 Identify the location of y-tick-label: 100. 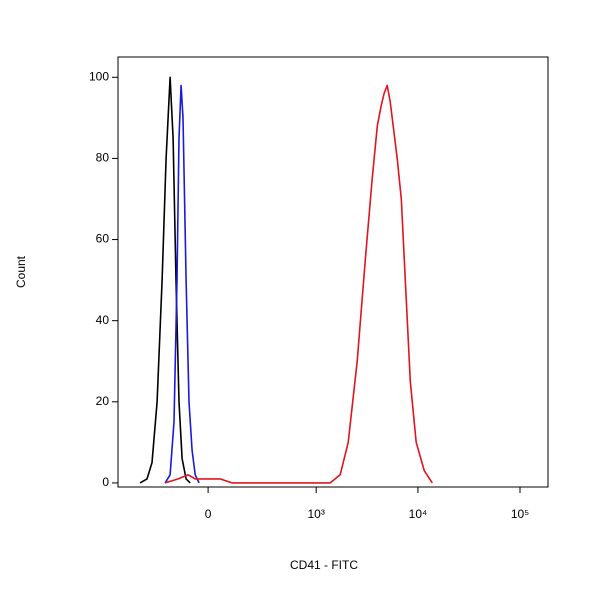
(99, 76).